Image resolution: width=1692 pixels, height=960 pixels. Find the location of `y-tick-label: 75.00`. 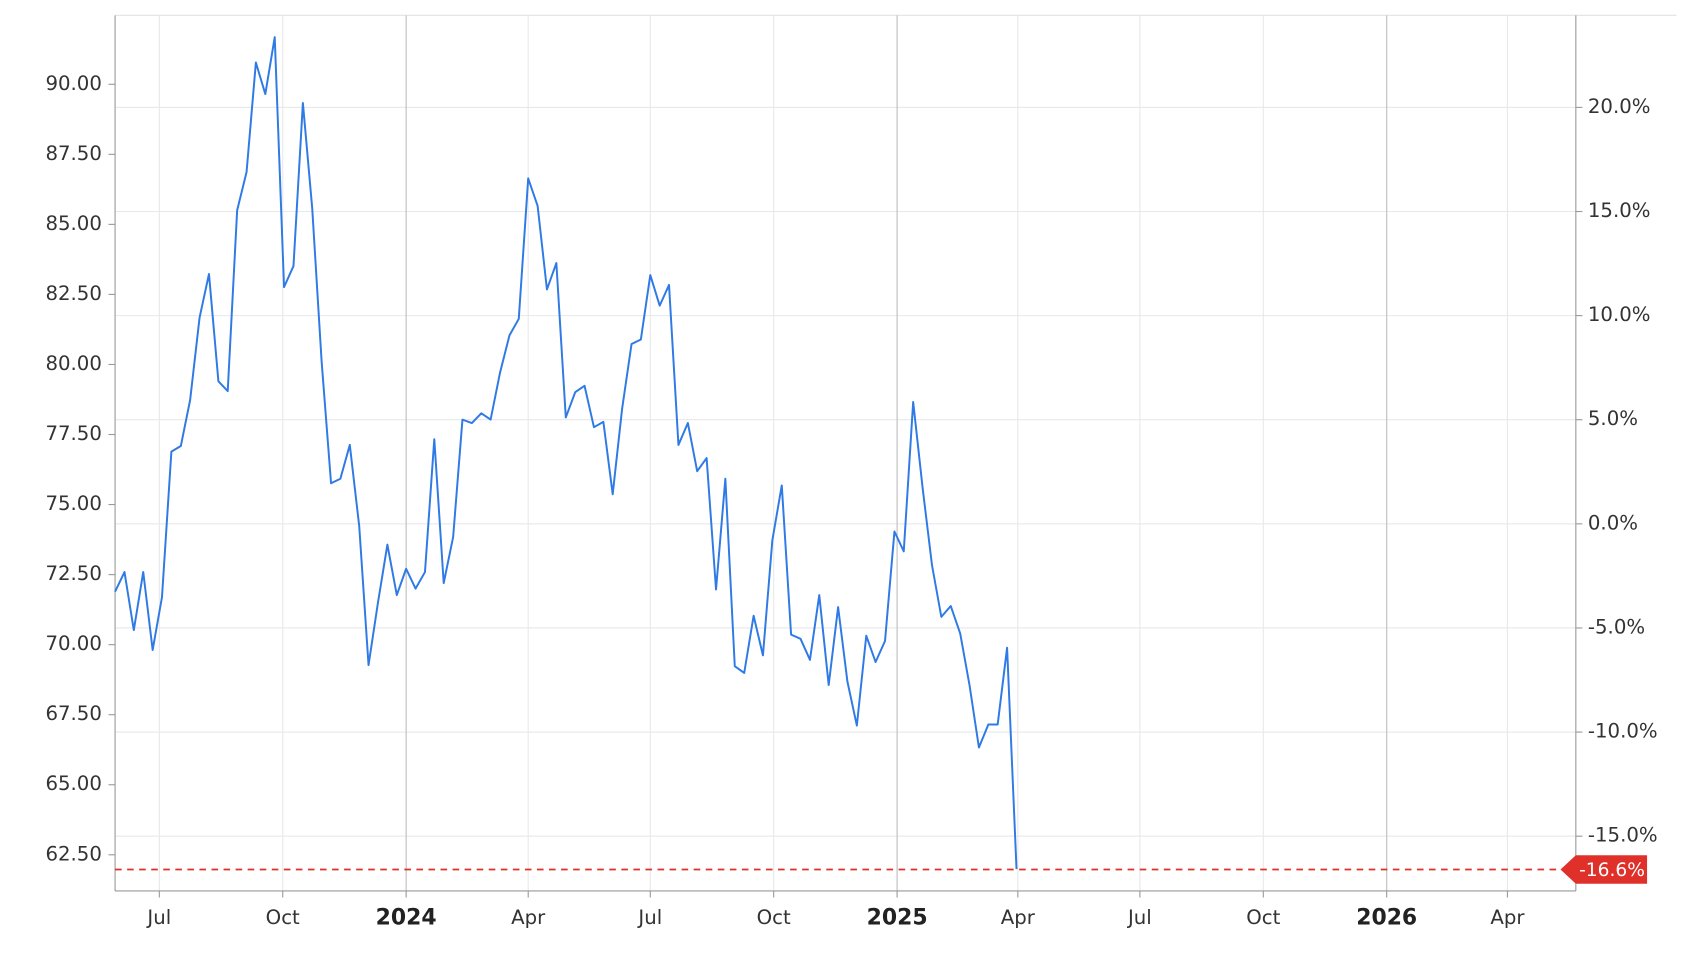

y-tick-label: 75.00 is located at coordinates (73, 503).